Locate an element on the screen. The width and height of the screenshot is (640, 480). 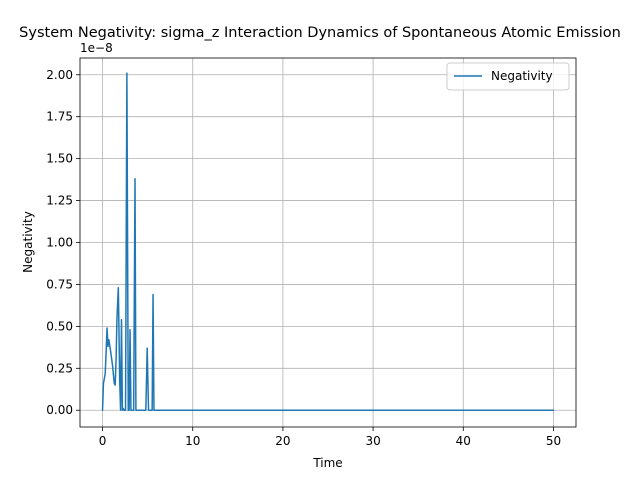
y-axis: 0.00 0.25 0.50 0.75 1.00 1.25 1.50 1.75 2.00 is located at coordinates (63, 242).